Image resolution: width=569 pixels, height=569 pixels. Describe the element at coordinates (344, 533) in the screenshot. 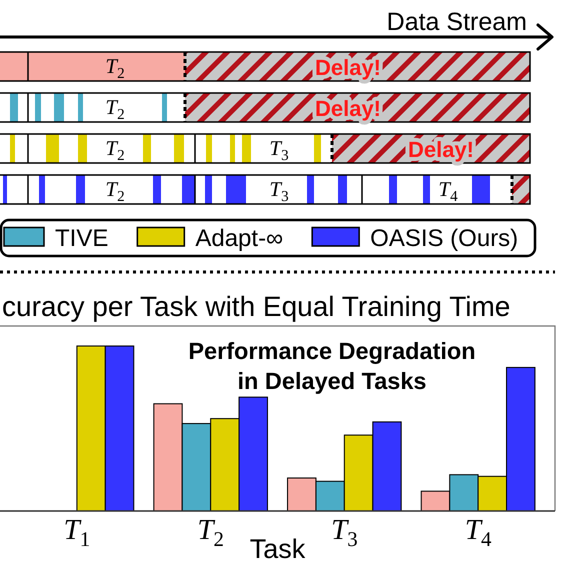

I see `x-tick-label: T$_{3}$` at that location.